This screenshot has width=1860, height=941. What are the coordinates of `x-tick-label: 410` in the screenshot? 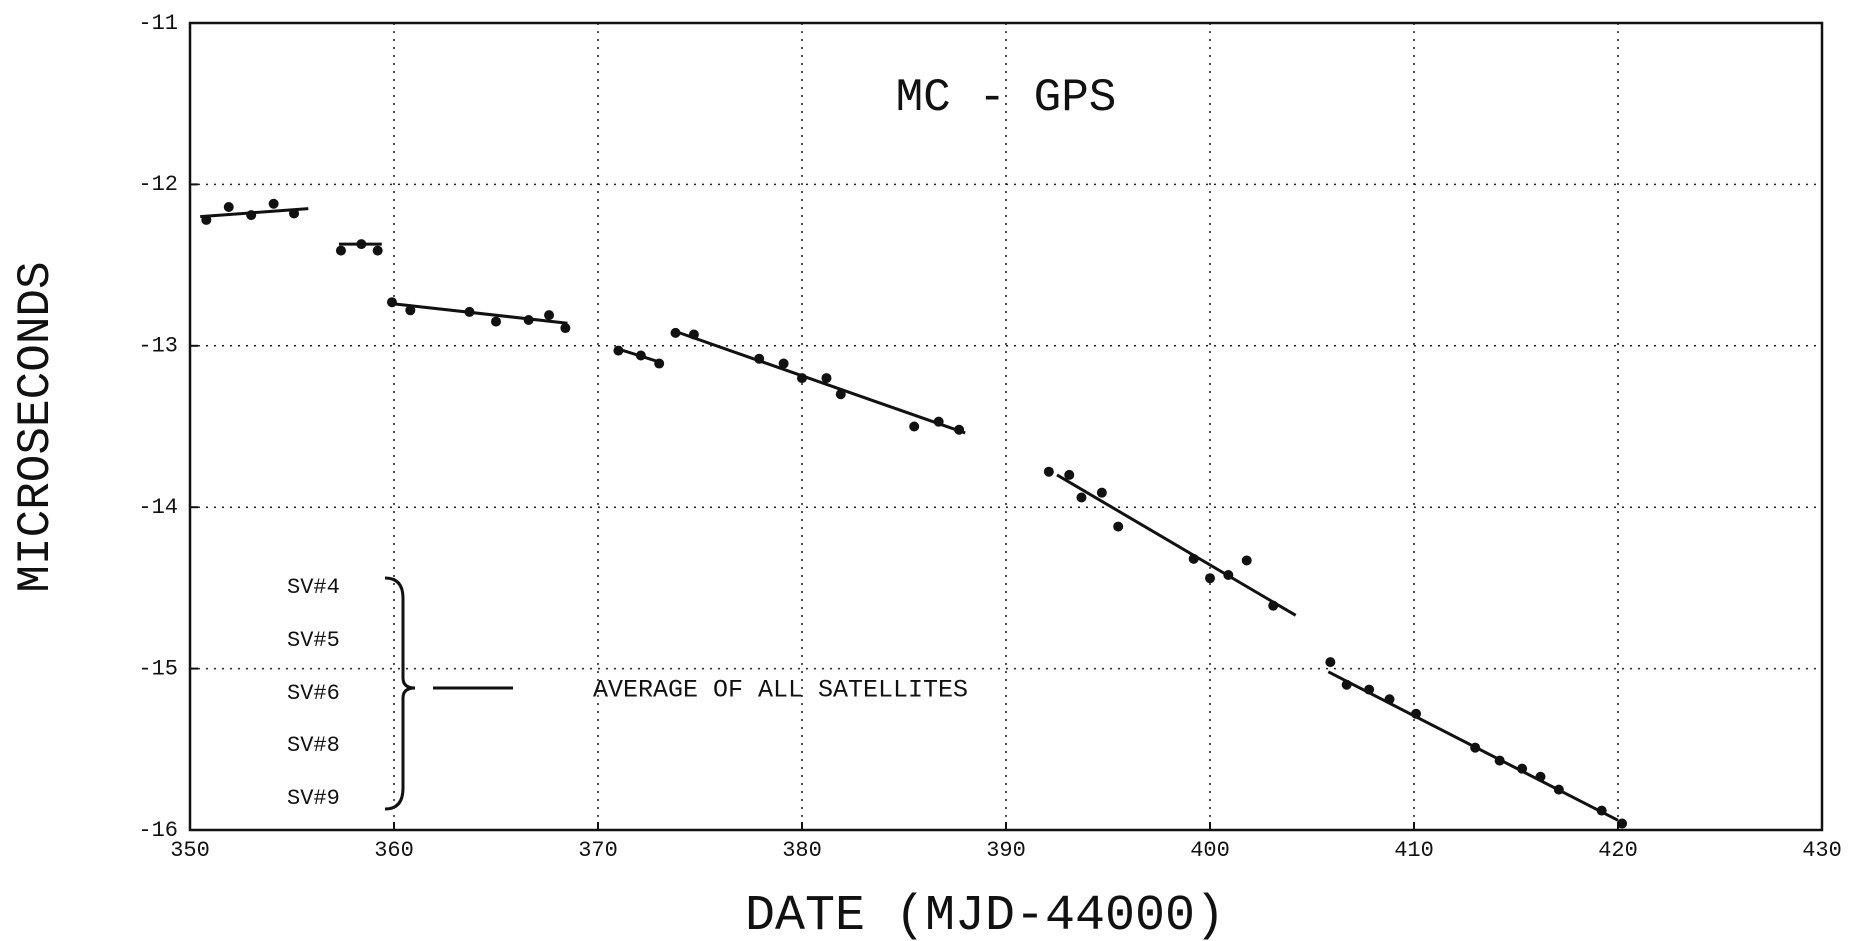 It's located at (1414, 850).